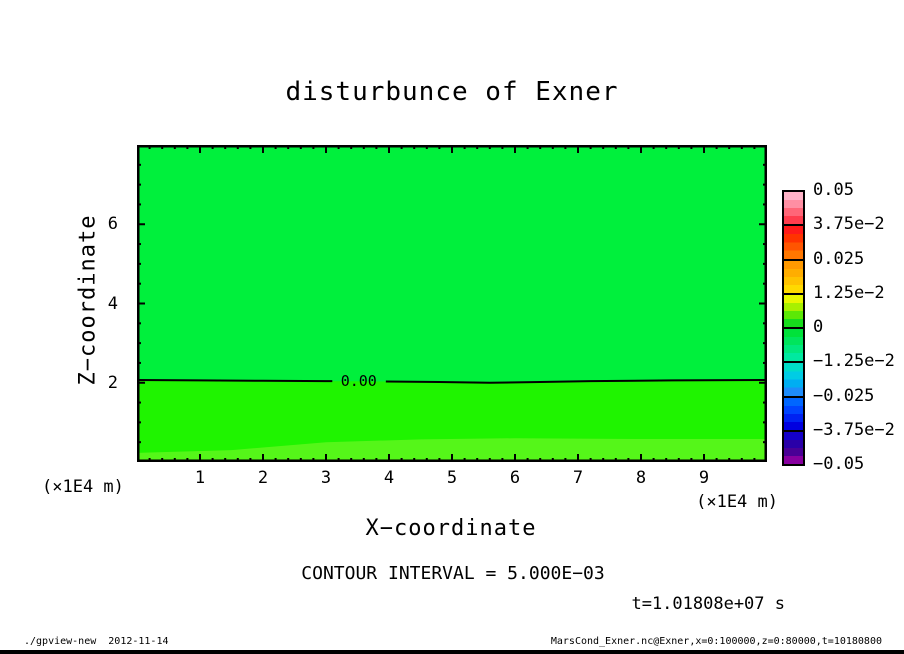 The height and width of the screenshot is (654, 904). What do you see at coordinates (96, 641) in the screenshot?
I see `footer-command: ./gpview-new 2012-11-14` at bounding box center [96, 641].